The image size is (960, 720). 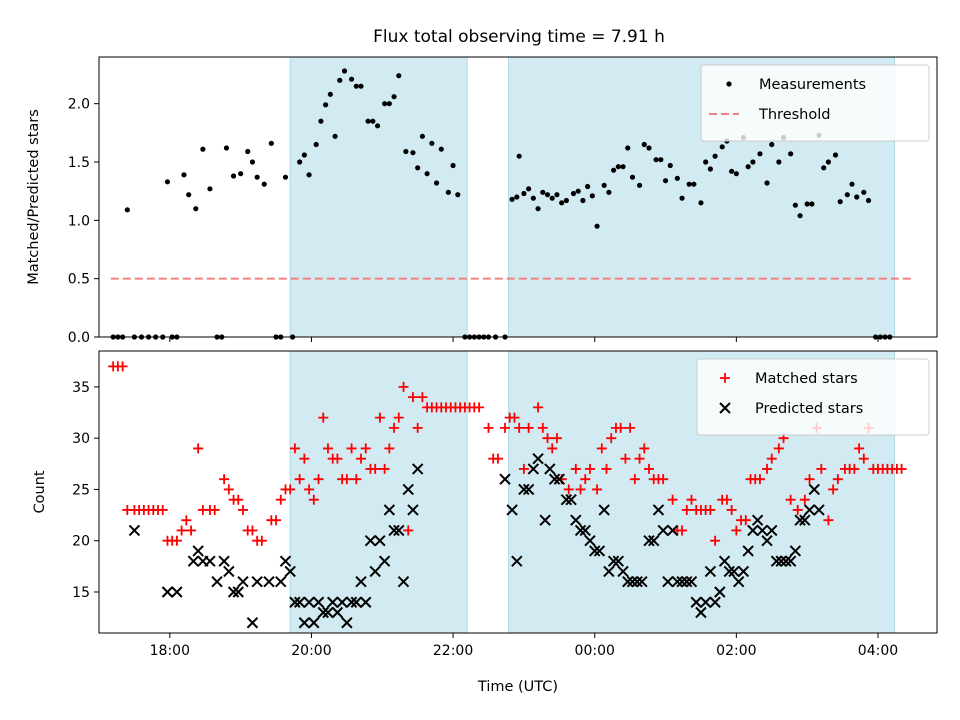 I want to click on bottom-legend: Matched stars Predicted stars, so click(x=813, y=397).